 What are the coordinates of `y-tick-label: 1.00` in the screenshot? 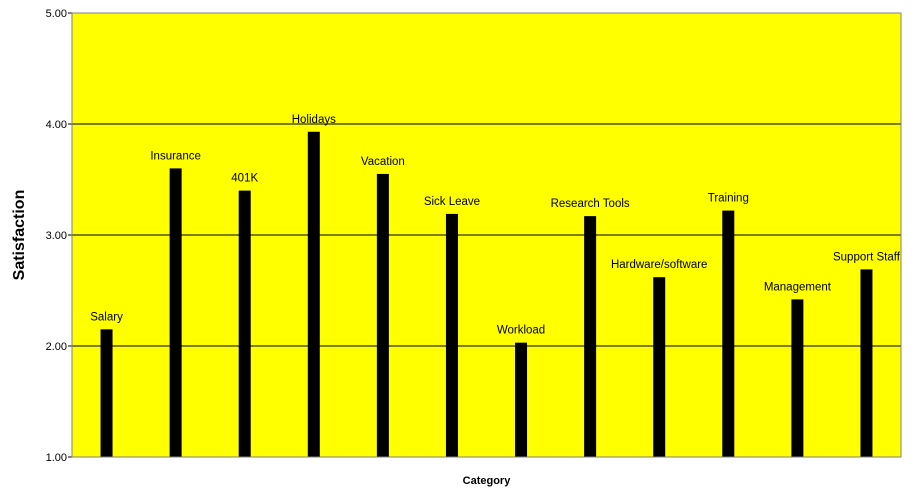 It's located at (56, 458).